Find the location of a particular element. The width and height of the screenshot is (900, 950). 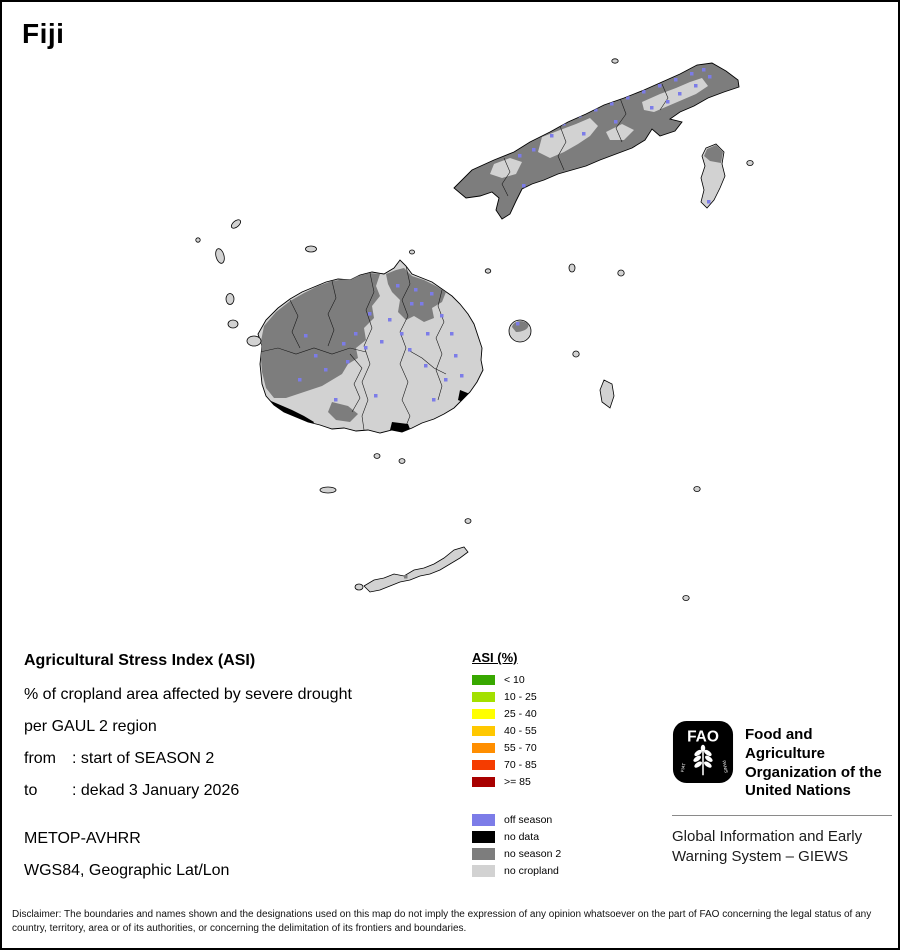

legend-label: >= 85 is located at coordinates (517, 782).